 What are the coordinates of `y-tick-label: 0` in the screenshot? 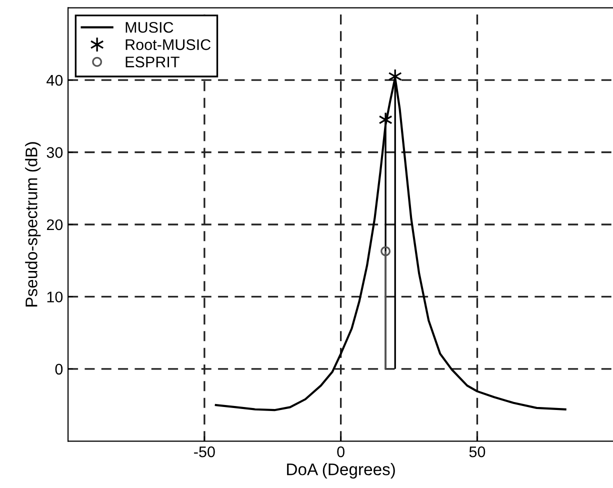 It's located at (59, 369).